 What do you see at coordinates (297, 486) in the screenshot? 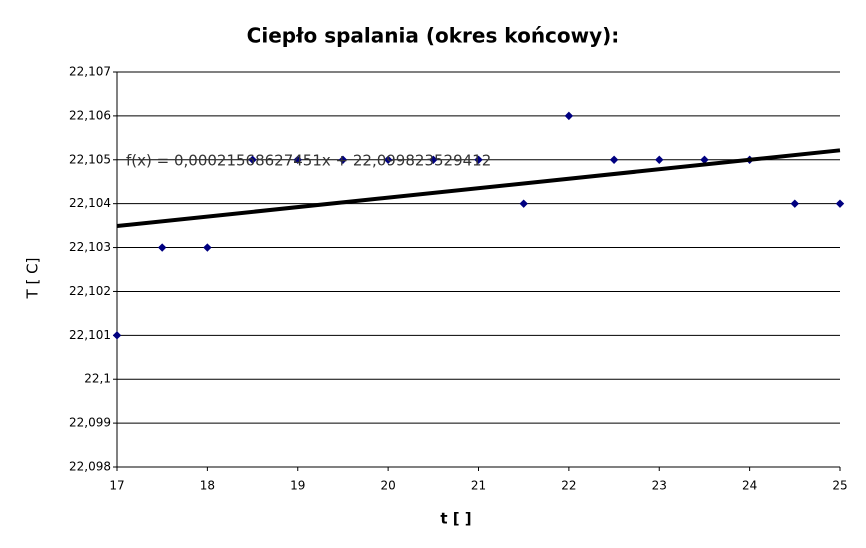
I see `x-tick-label: 19` at bounding box center [297, 486].